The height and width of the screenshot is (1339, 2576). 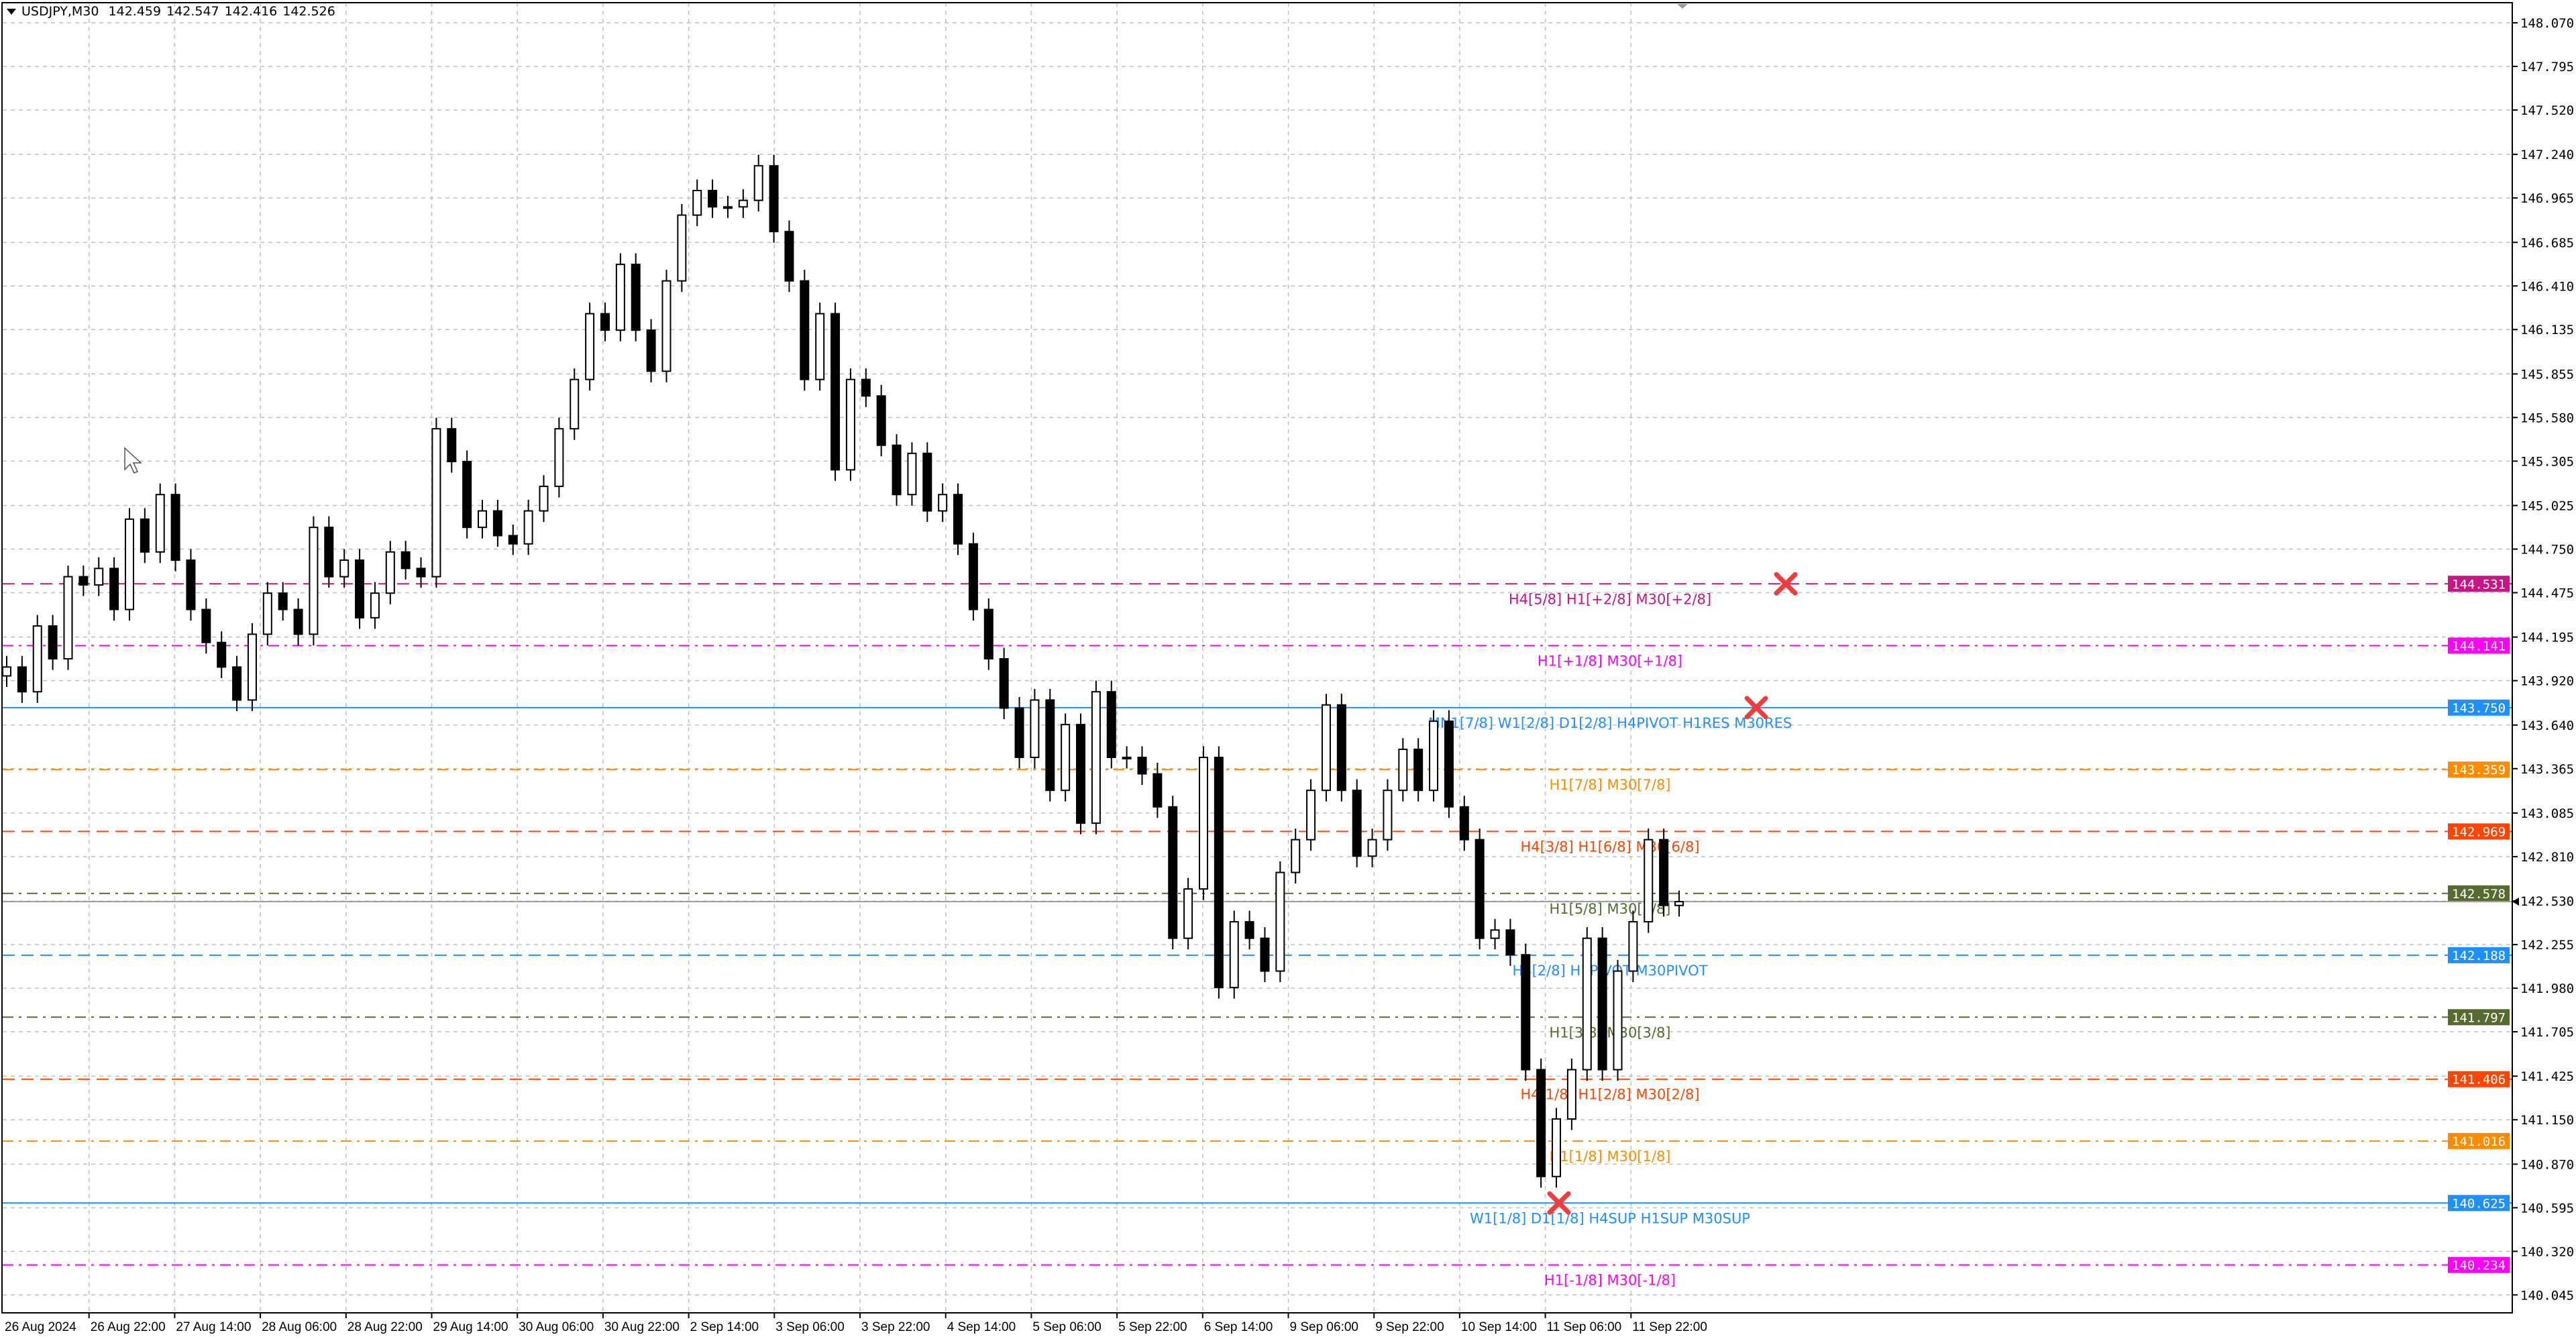 What do you see at coordinates (2547, 769) in the screenshot?
I see `price-tick-label: 143.365` at bounding box center [2547, 769].